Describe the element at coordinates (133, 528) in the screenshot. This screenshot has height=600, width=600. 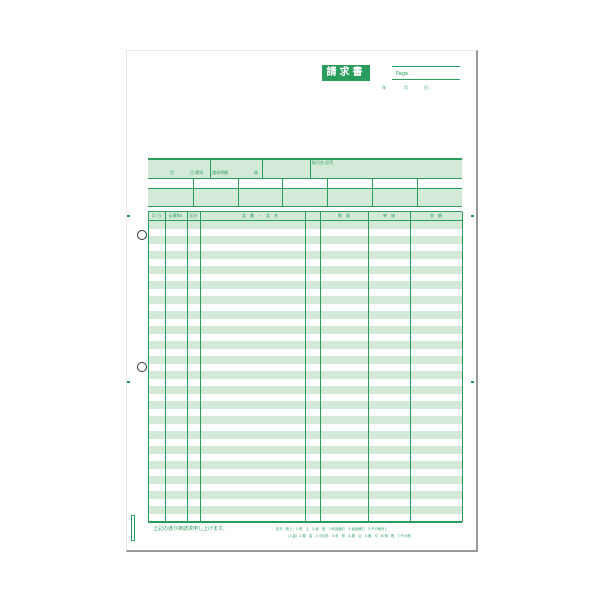
I see `form-code-mark` at that location.